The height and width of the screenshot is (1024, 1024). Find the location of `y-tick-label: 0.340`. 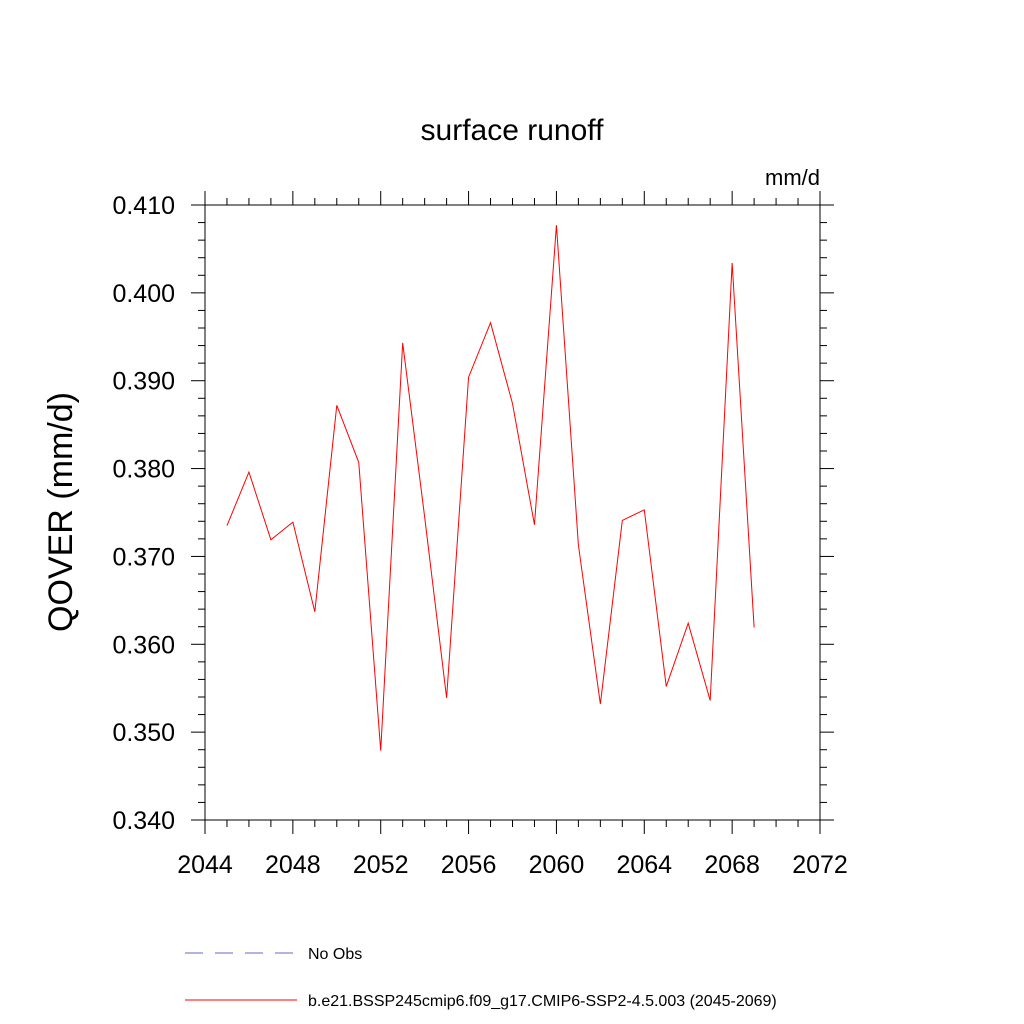

y-tick-label: 0.340 is located at coordinates (143, 821).